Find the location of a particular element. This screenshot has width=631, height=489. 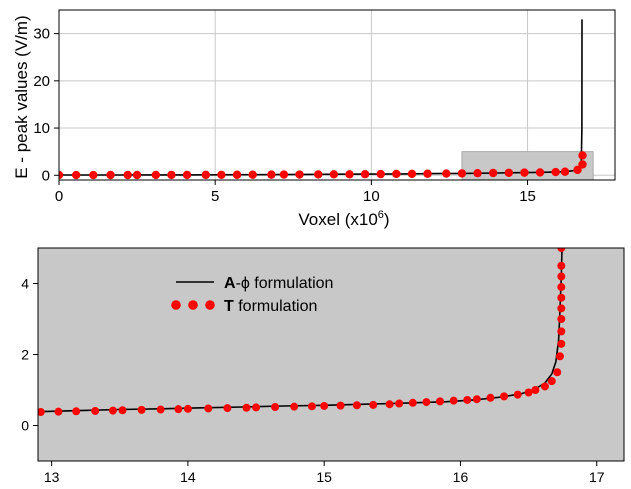

x-axis-label-text: Voxel (x10 is located at coordinates (337, 219).